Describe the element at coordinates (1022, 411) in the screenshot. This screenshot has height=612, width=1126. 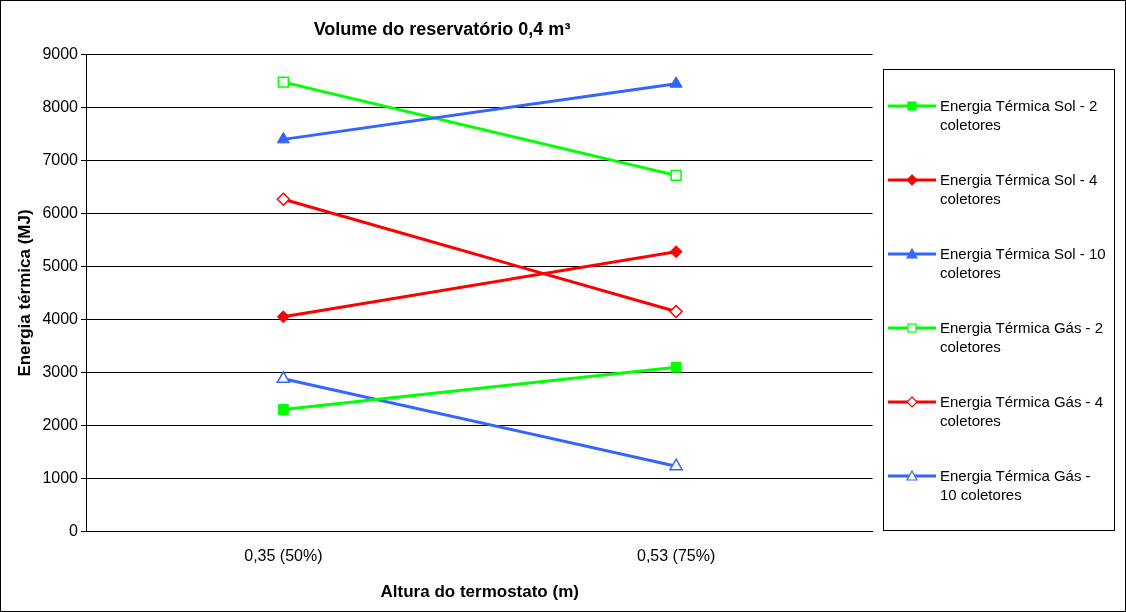
I see `legend-label: Energia Térmica Gás - 4 coletores` at that location.